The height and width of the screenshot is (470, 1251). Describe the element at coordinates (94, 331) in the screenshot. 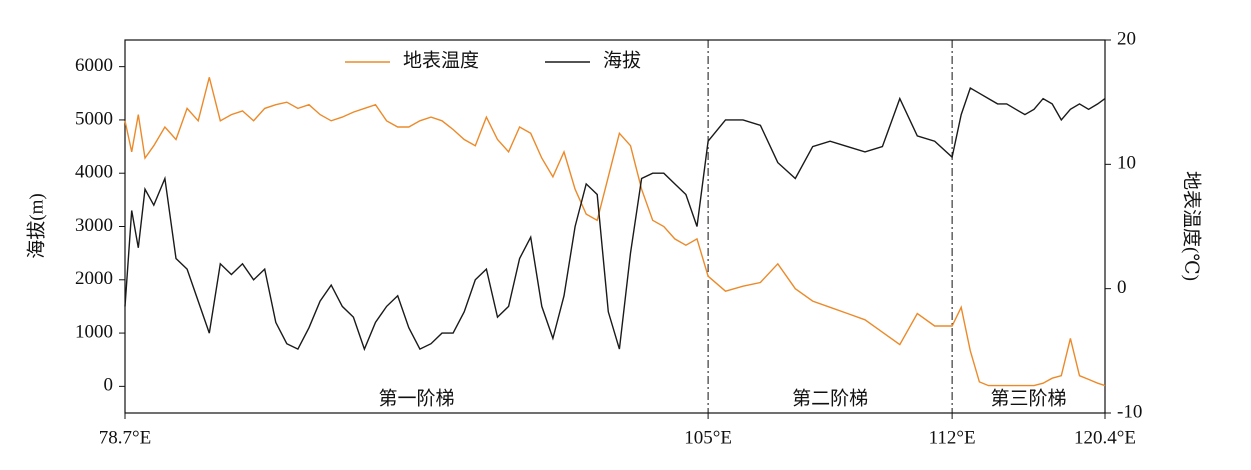

I see `y-tick-label: 1000` at that location.